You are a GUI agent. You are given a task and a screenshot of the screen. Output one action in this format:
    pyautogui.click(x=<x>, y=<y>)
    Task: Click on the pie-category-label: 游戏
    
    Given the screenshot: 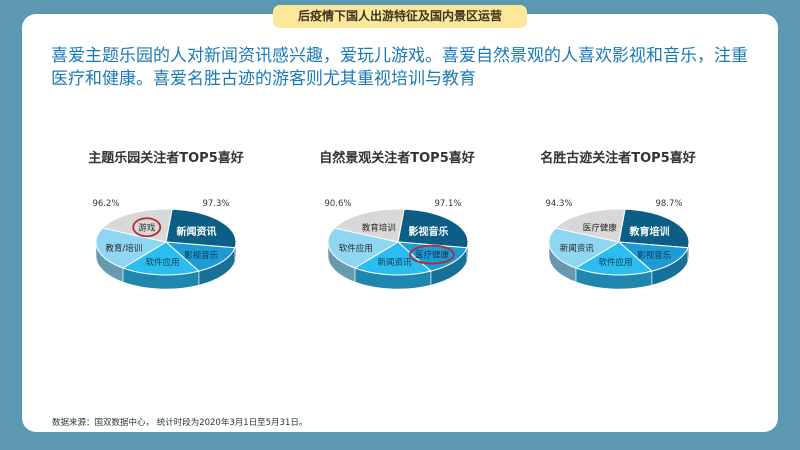 What is the action you would take?
    pyautogui.click(x=147, y=227)
    